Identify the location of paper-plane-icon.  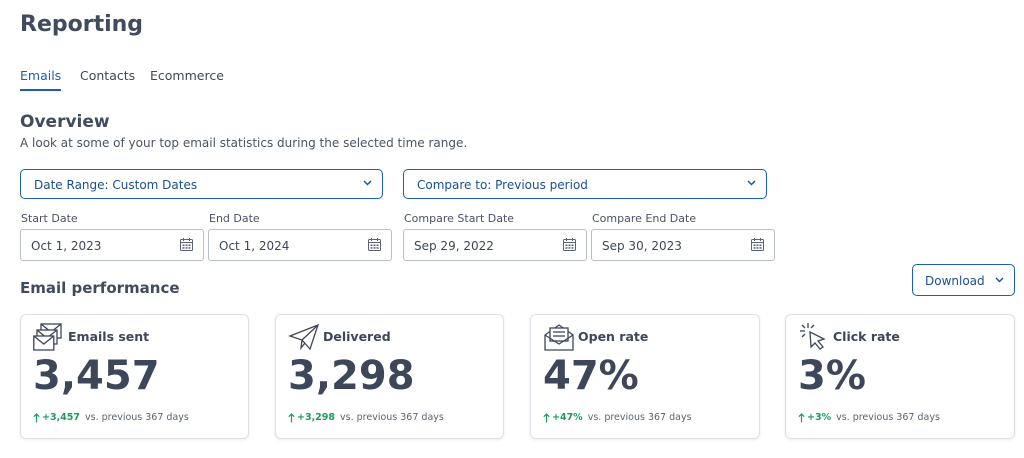
(304, 337).